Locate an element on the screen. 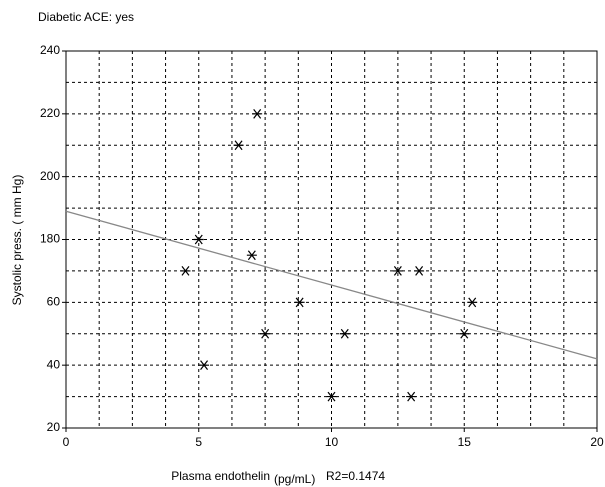  y-tick-label: 200 is located at coordinates (50, 176).